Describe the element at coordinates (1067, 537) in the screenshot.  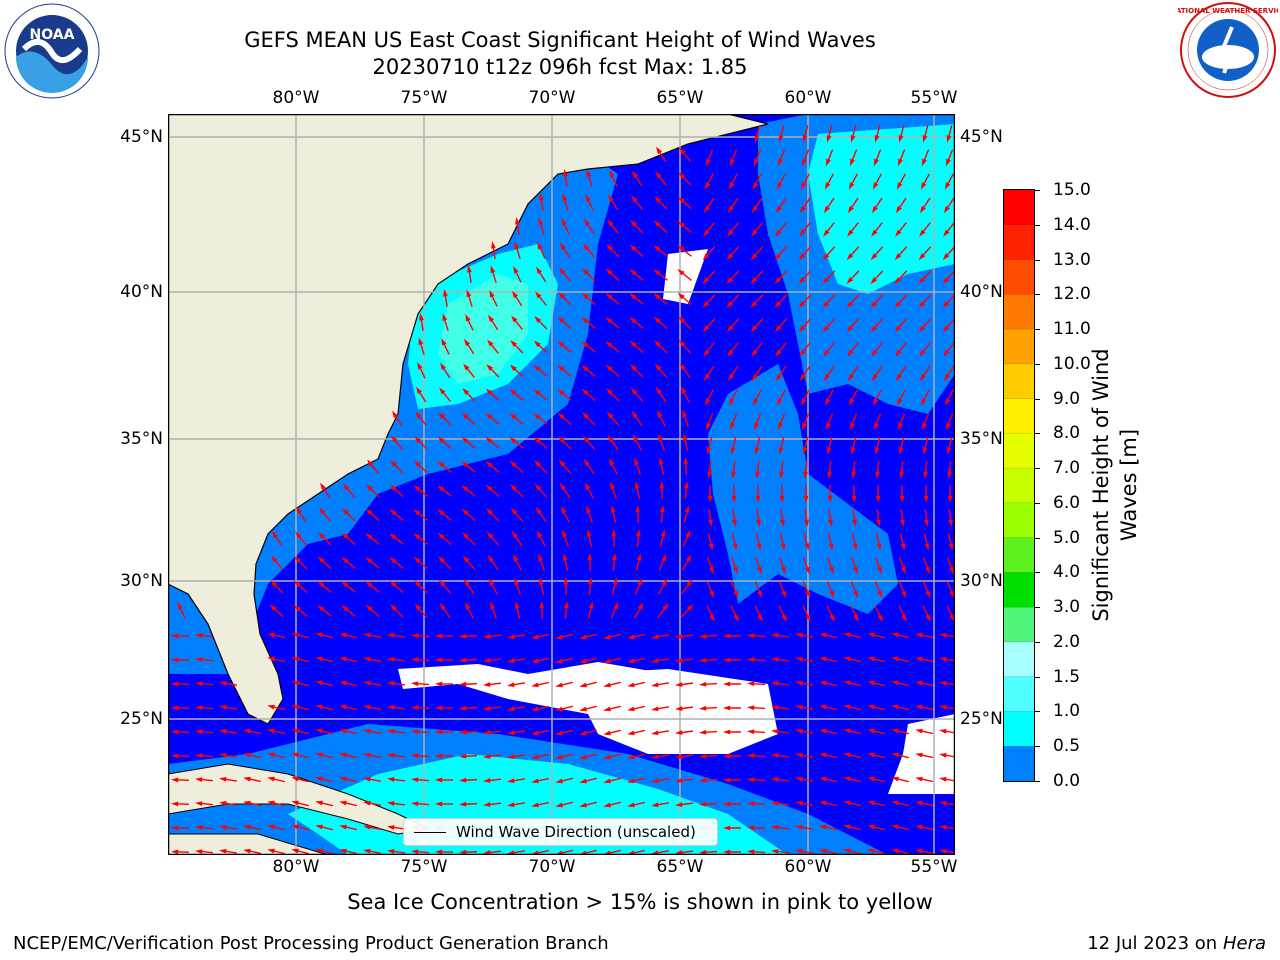
I see `colorbar-tick-label: 5.0` at that location.